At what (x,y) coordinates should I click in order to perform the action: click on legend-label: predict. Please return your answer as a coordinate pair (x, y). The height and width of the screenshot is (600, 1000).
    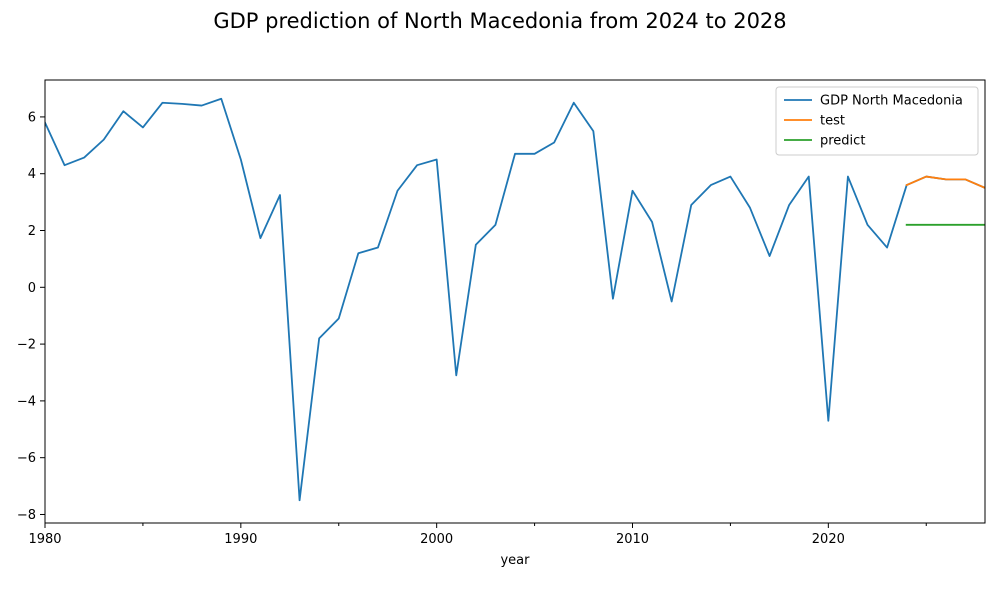
    Looking at the image, I should click on (842, 141).